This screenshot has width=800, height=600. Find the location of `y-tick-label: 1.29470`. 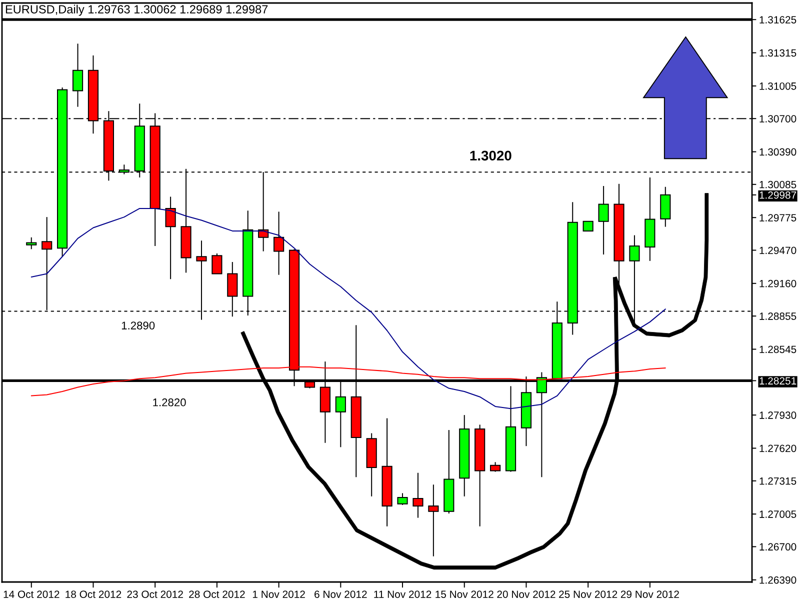

y-tick-label: 1.29470 is located at coordinates (778, 250).